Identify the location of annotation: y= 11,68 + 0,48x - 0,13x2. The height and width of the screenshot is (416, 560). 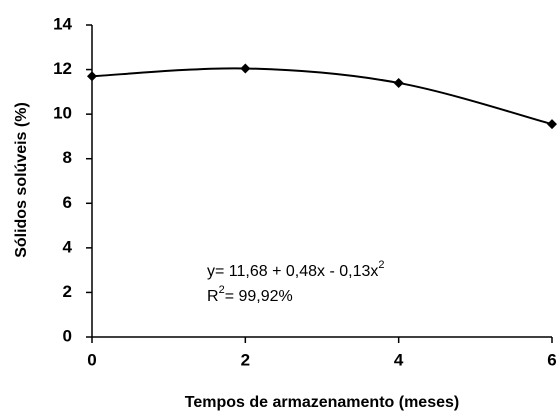
(296, 269).